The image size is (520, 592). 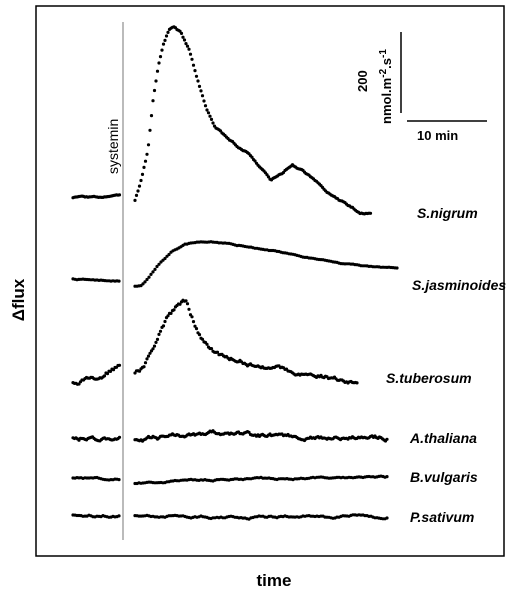 What do you see at coordinates (459, 285) in the screenshot?
I see `series-label-s-jasminoides: S.jasminoides` at bounding box center [459, 285].